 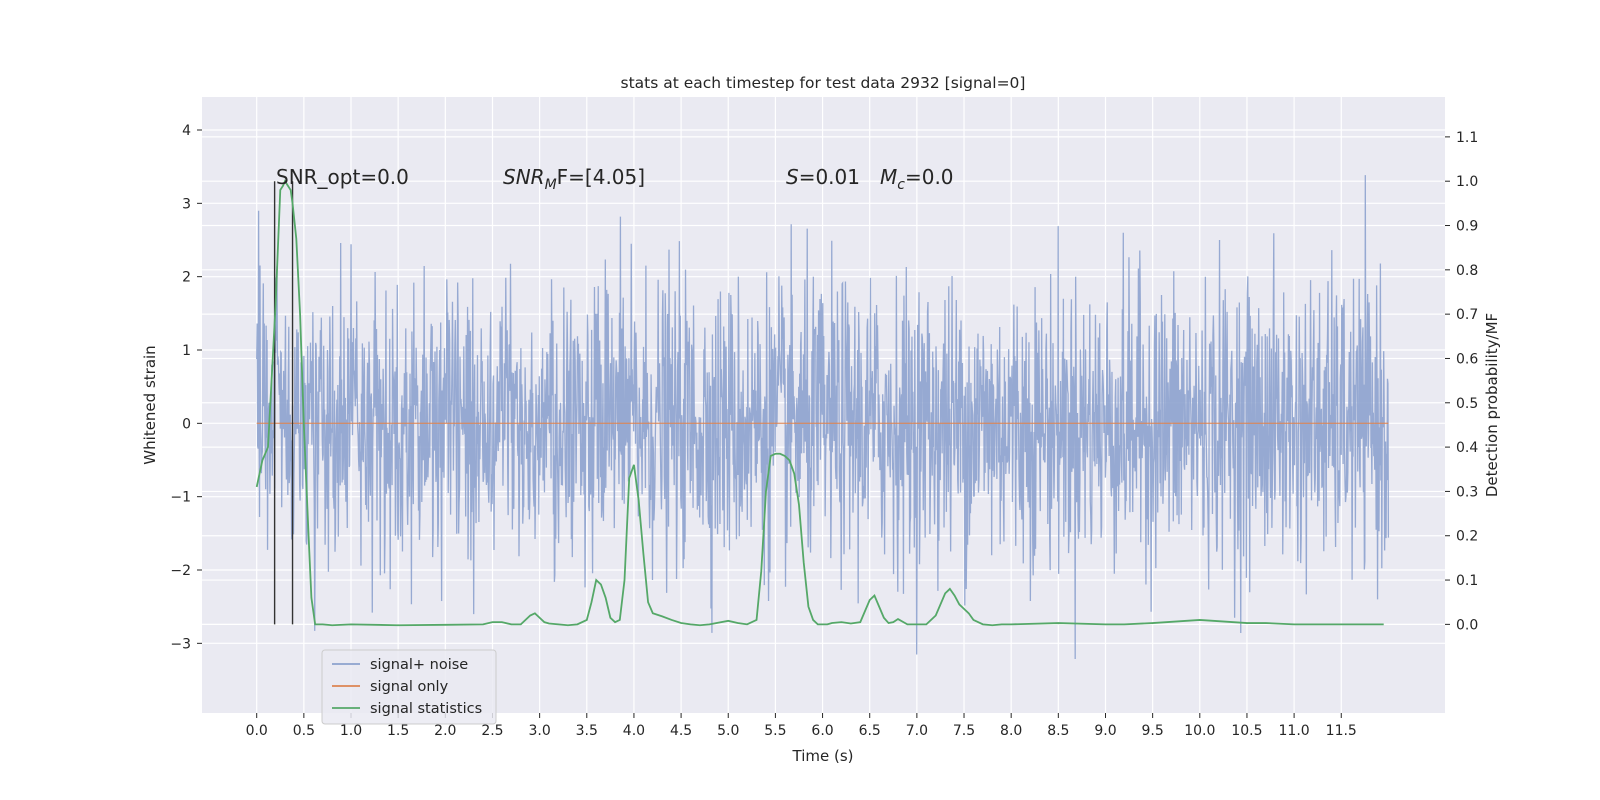 What do you see at coordinates (601, 177) in the screenshot?
I see `snr-mf-value: F=[4.05]` at bounding box center [601, 177].